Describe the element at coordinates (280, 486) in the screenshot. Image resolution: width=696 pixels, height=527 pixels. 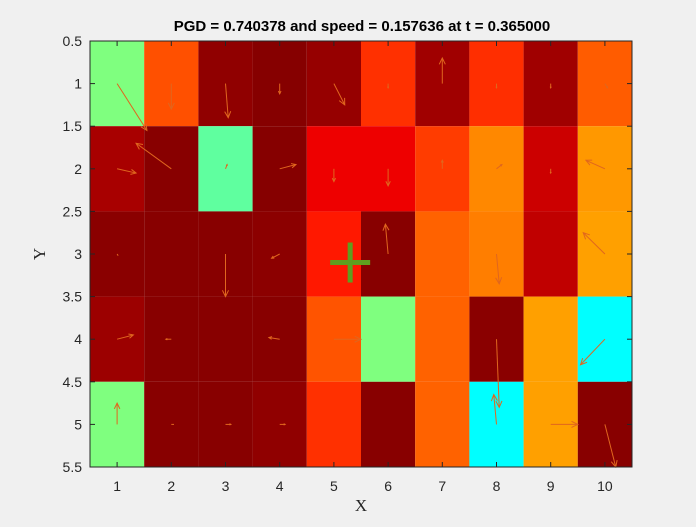
I see `x-tick-label: 4` at that location.